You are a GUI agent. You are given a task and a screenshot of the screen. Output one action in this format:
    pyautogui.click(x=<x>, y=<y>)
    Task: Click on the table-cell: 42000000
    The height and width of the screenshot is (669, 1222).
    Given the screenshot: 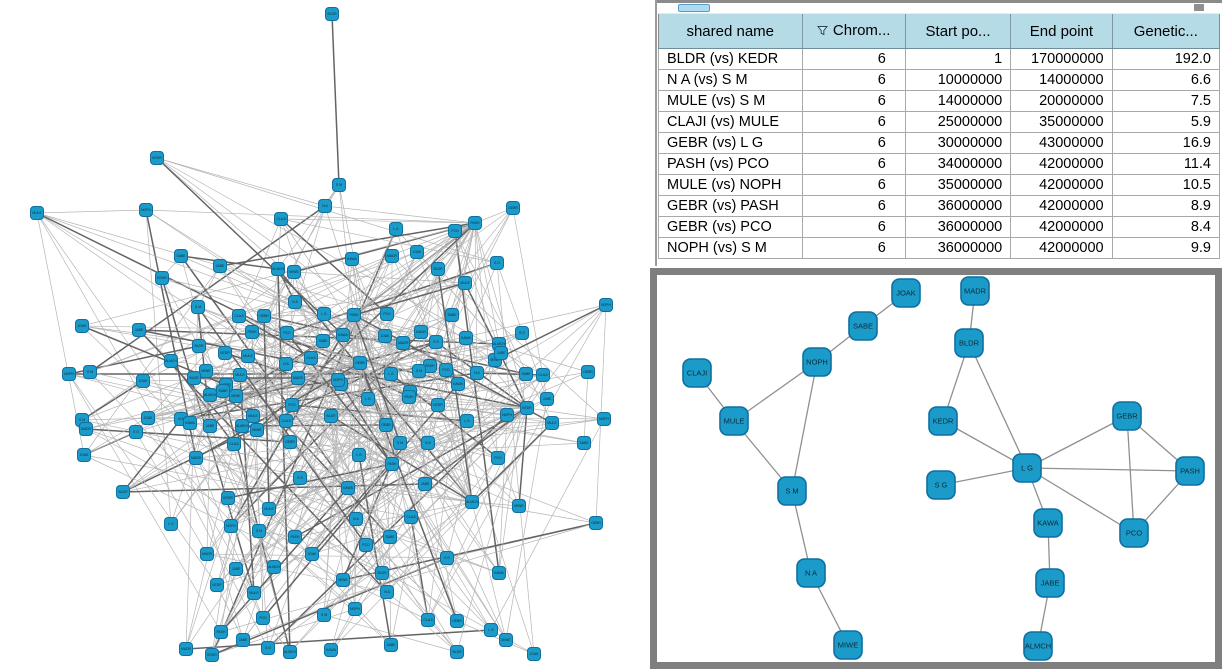 What is the action you would take?
    pyautogui.click(x=1061, y=164)
    